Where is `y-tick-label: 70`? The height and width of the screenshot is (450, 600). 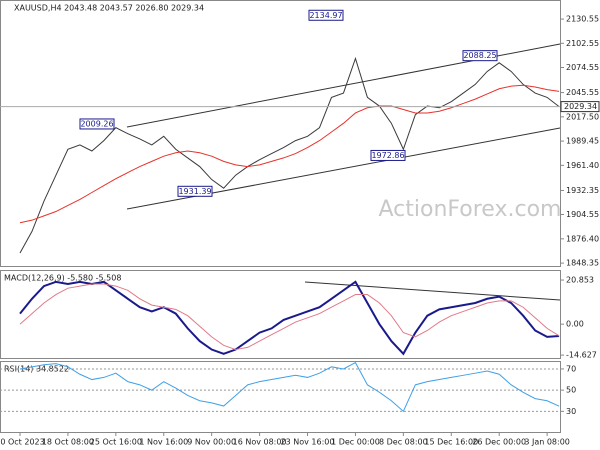 y-tick-label: 70 is located at coordinates (571, 368).